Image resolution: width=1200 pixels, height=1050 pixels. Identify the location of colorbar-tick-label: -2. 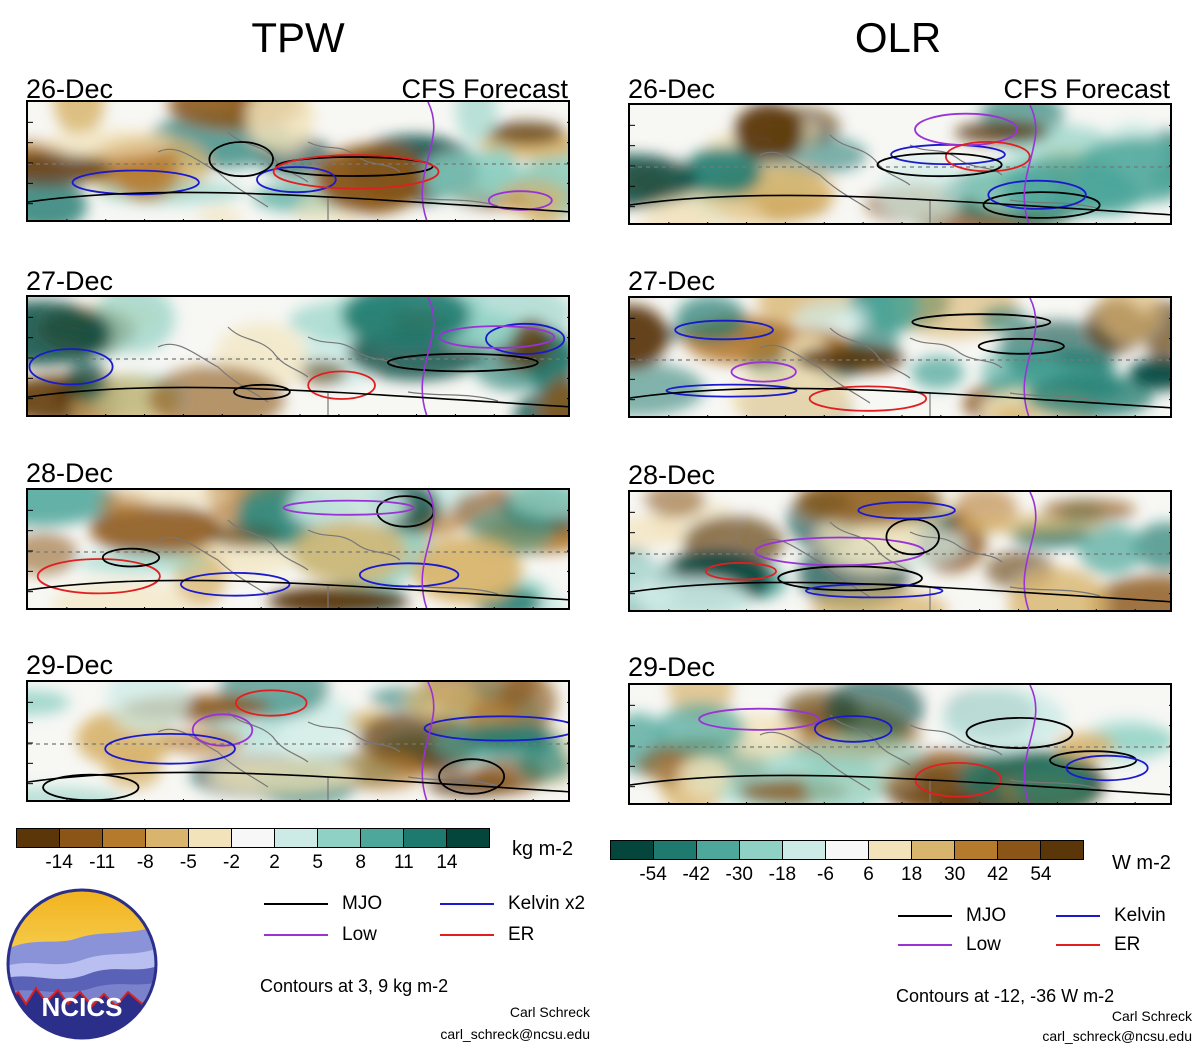
(231, 862).